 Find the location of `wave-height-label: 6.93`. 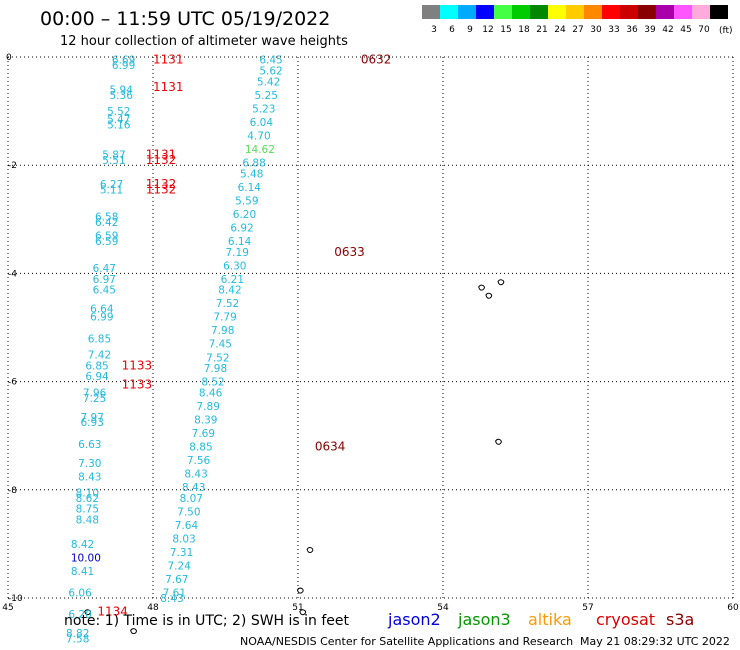

wave-height-label: 6.93 is located at coordinates (92, 423).